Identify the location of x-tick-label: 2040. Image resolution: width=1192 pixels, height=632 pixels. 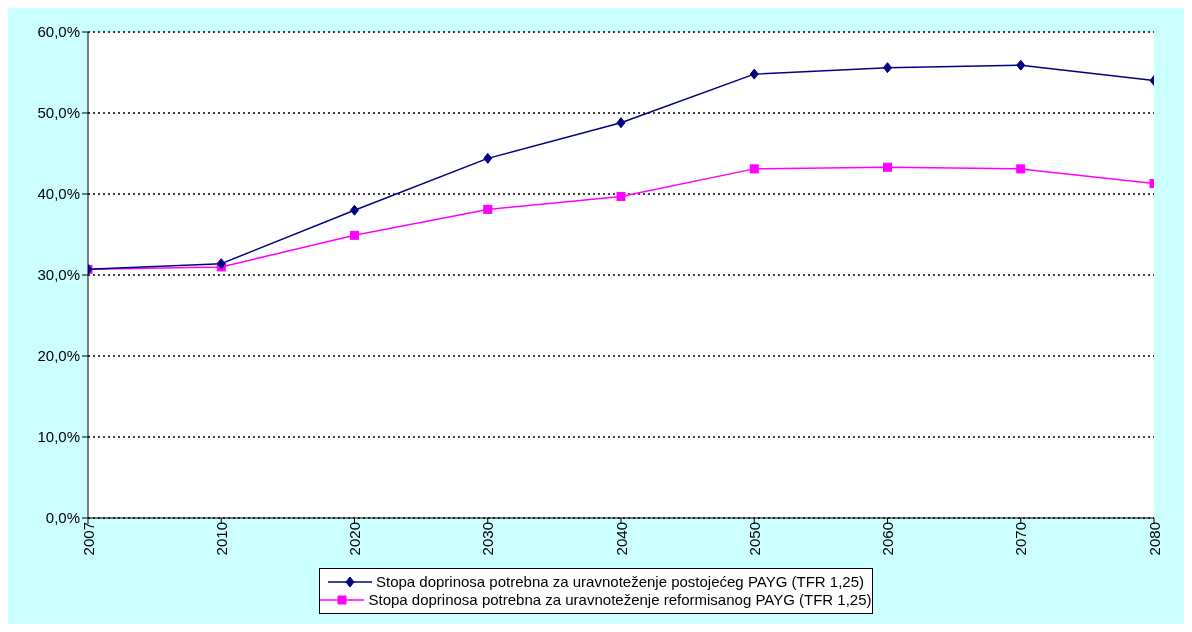
(621, 539).